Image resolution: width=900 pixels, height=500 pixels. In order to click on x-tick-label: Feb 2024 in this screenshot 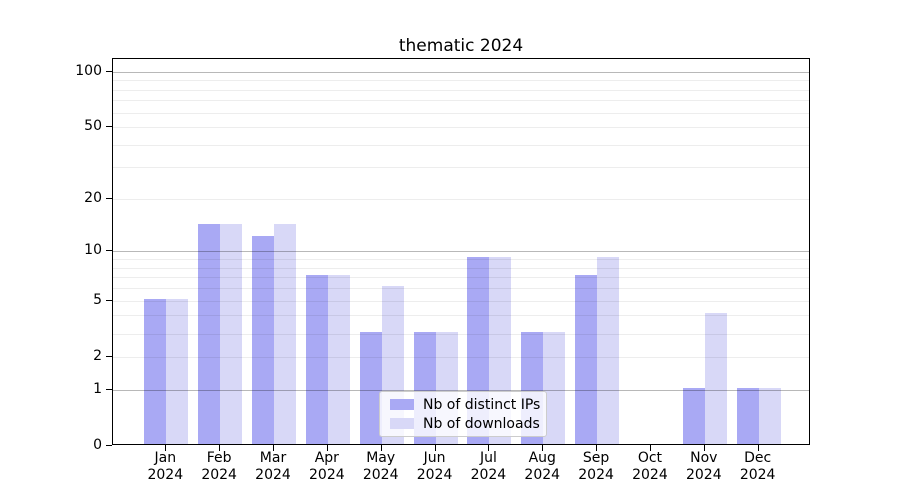, I will do `click(219, 466)`.